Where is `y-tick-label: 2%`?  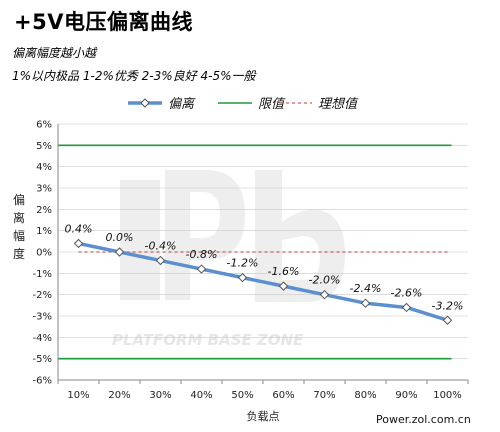
y-tick-label: 2% is located at coordinates (44, 210).